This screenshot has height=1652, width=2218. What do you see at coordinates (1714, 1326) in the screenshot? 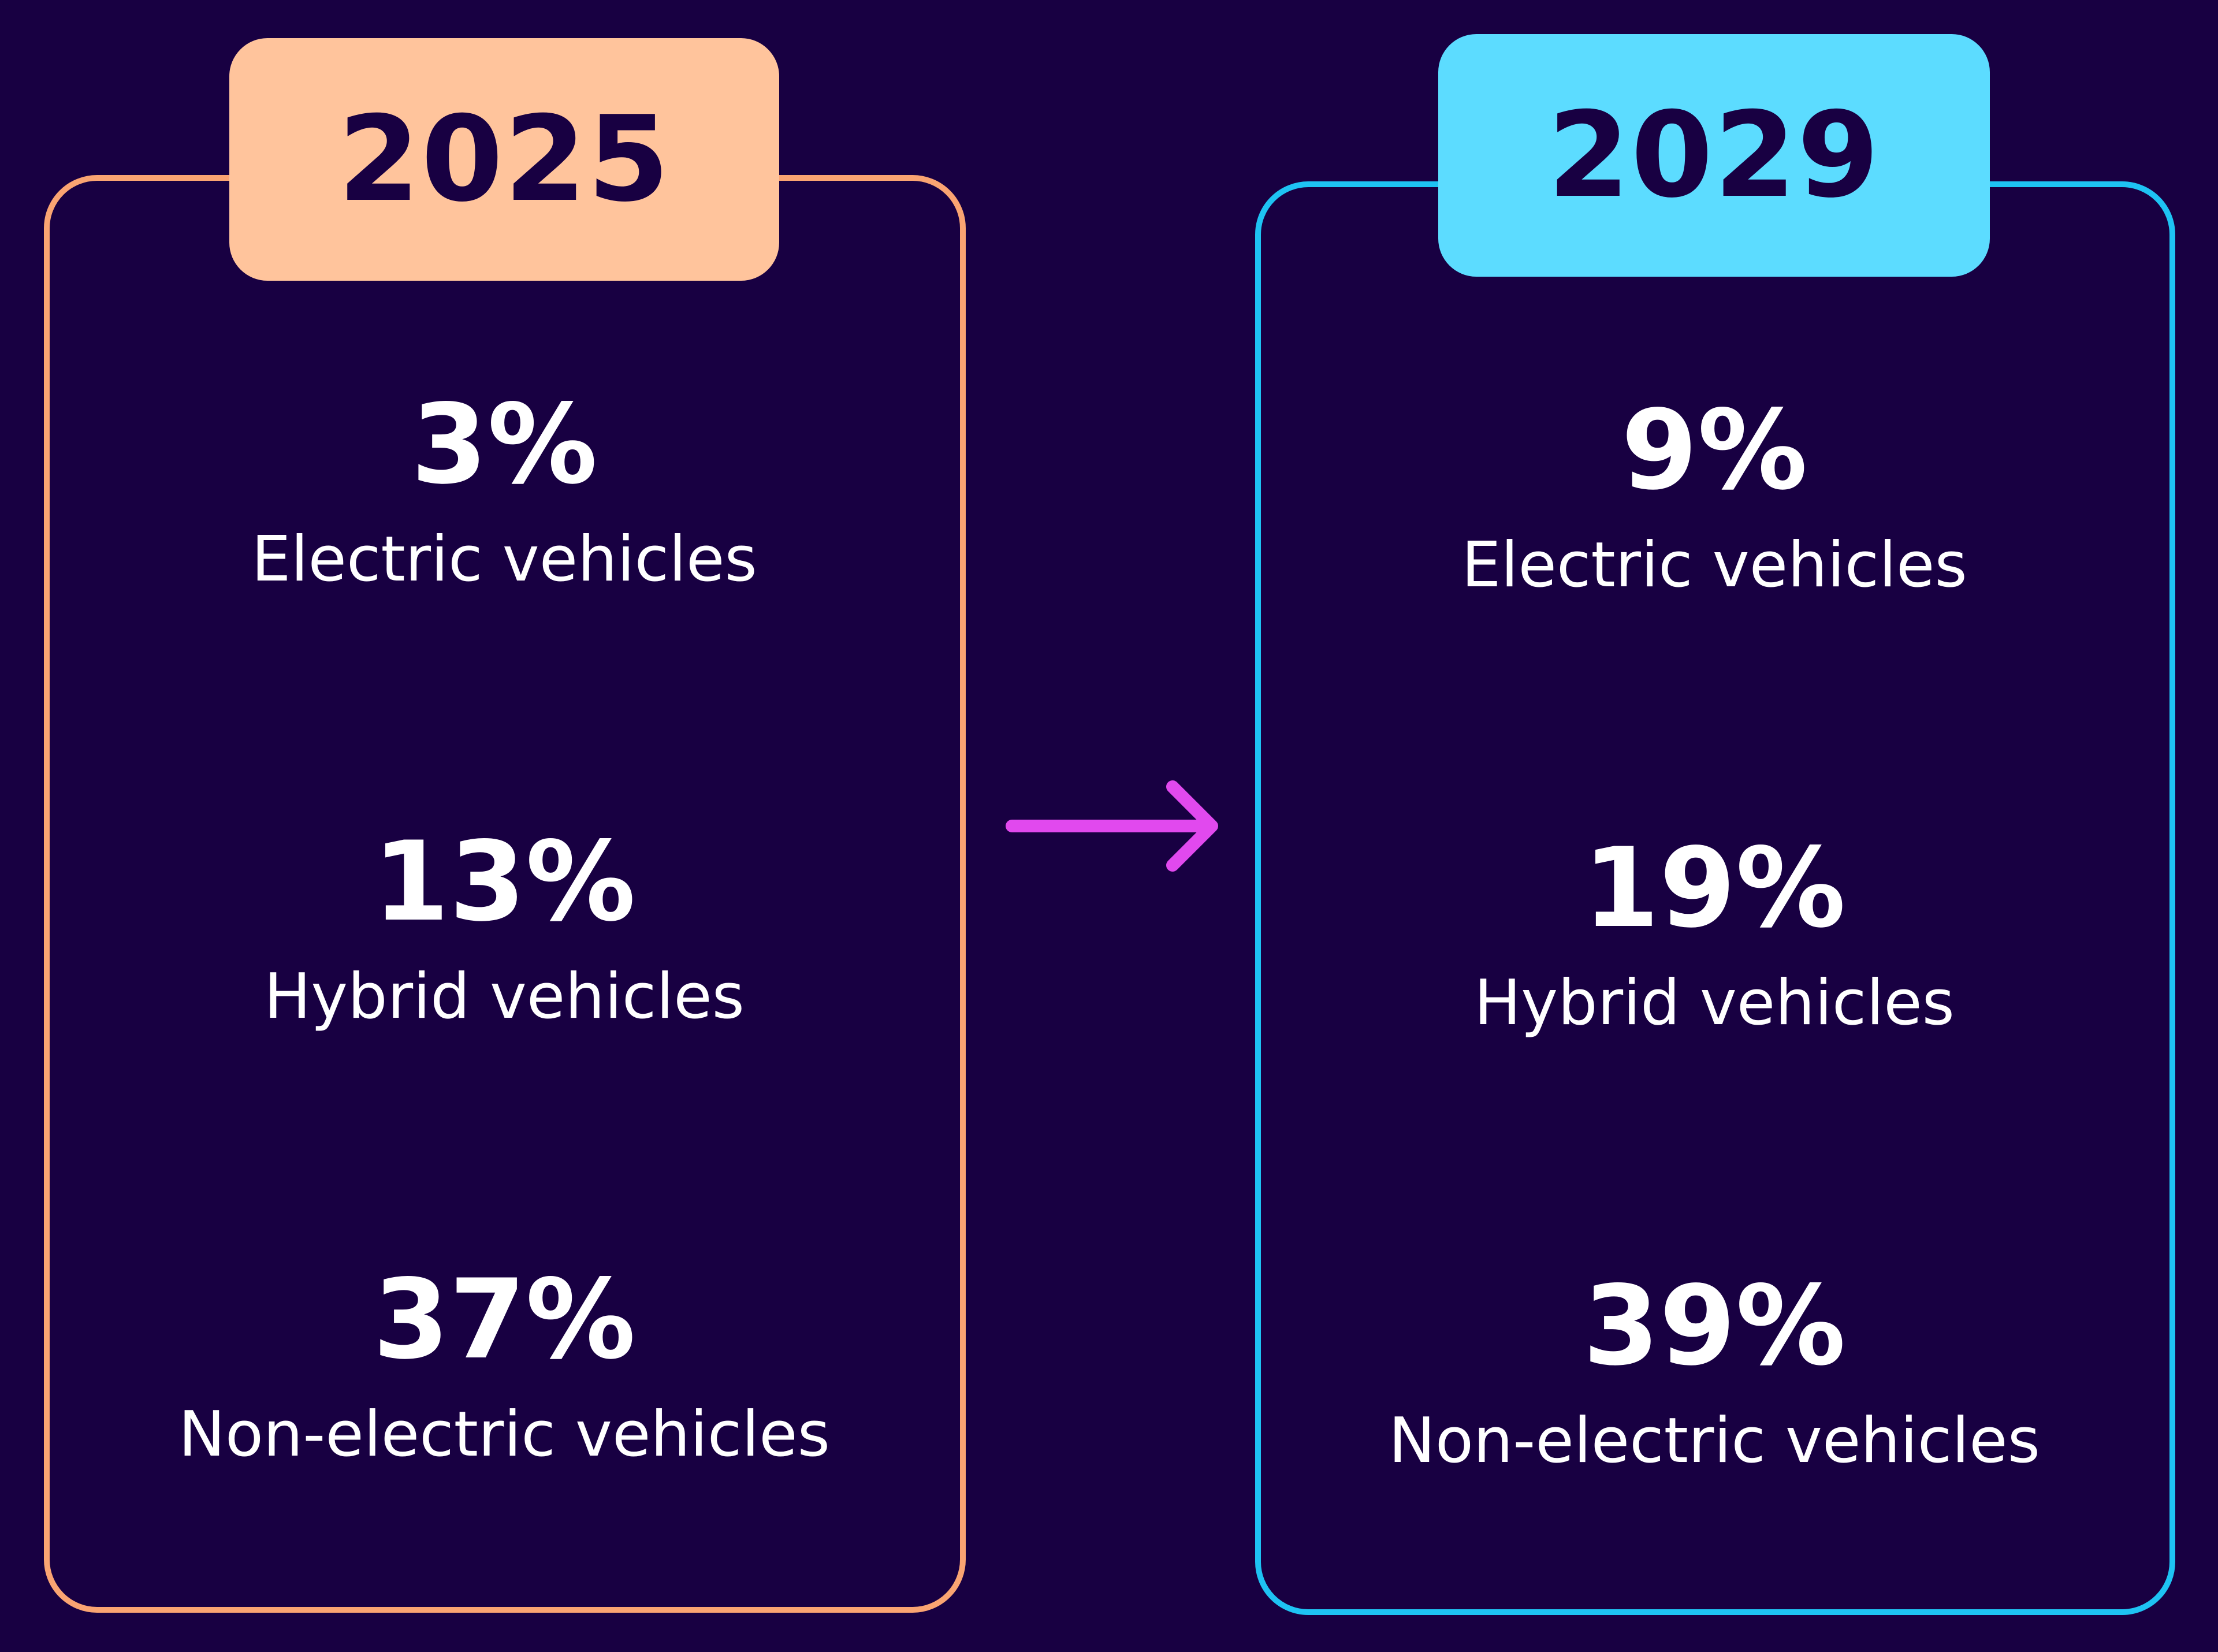
I see `stat-value: 39%` at bounding box center [1714, 1326].